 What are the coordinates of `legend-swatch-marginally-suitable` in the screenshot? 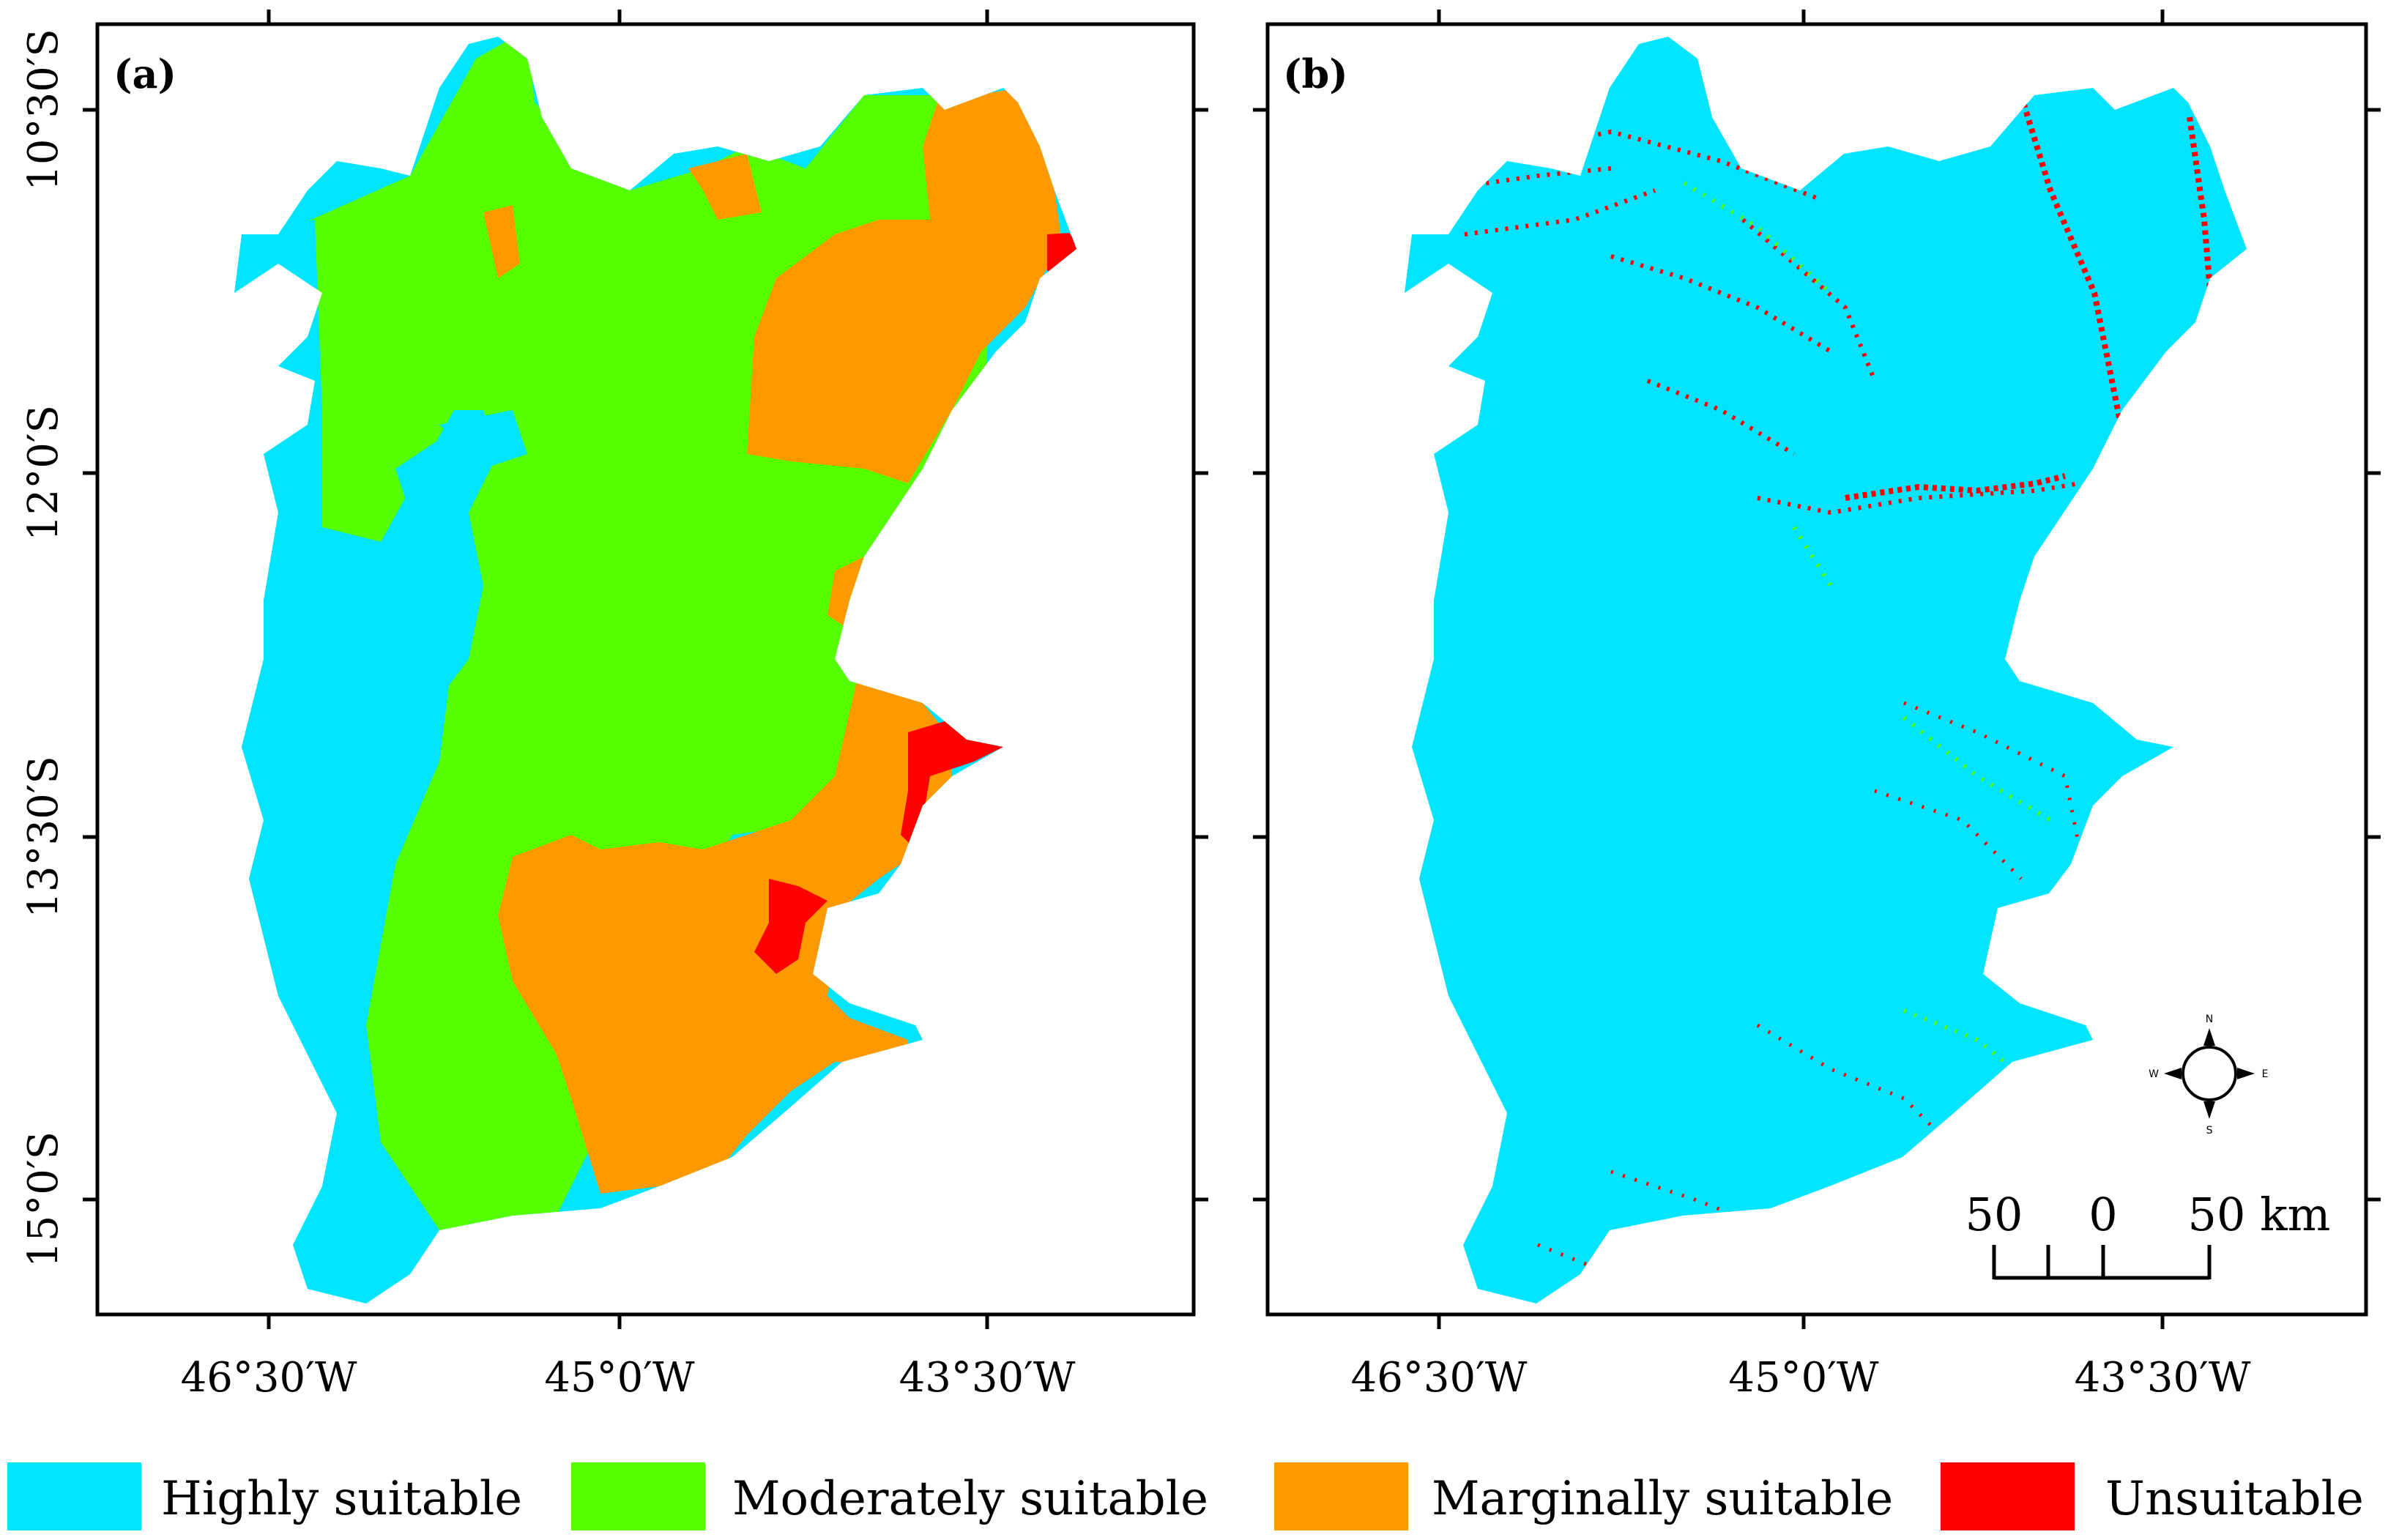 It's located at (1341, 1496).